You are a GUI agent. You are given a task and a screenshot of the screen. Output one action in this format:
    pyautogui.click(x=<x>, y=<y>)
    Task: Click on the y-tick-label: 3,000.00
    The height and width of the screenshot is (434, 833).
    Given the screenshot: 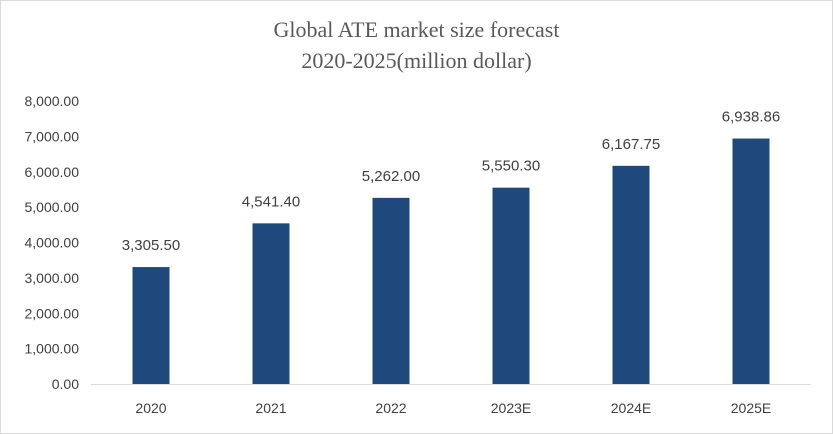 What is the action you would take?
    pyautogui.click(x=52, y=278)
    